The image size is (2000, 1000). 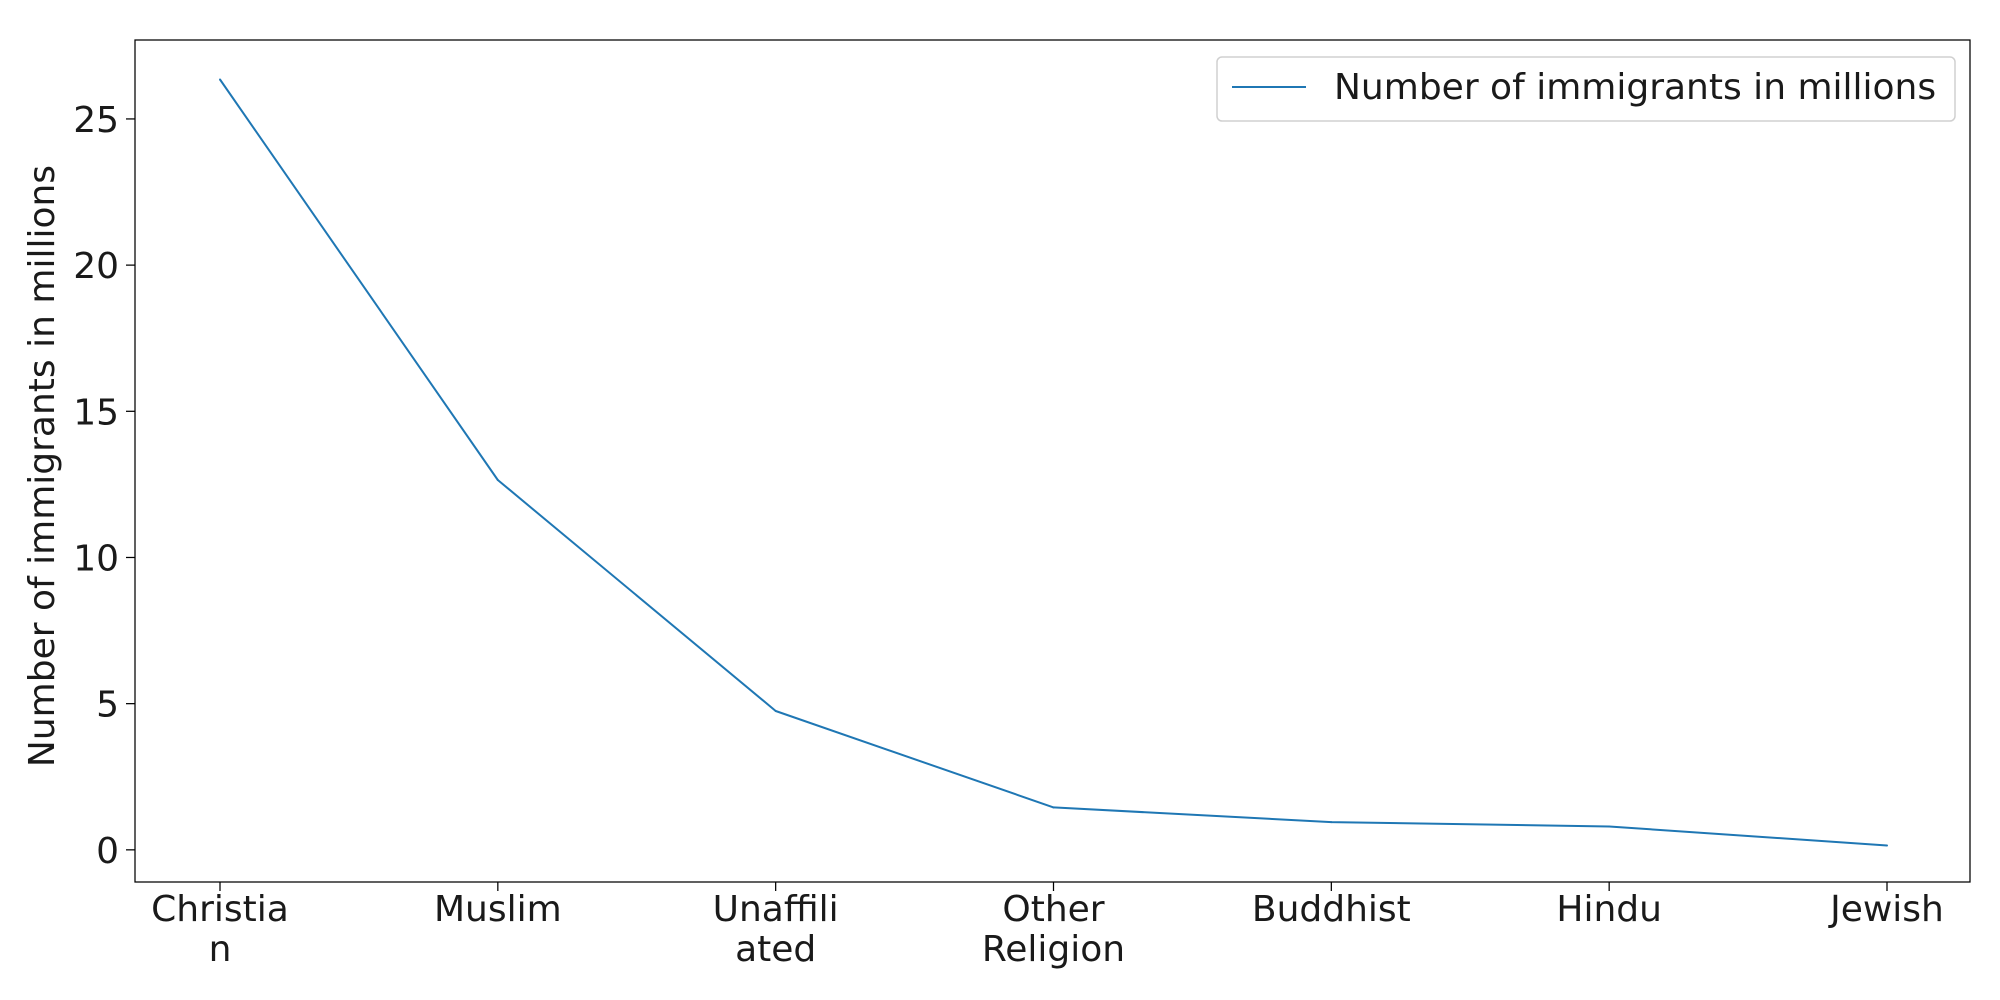 What do you see at coordinates (96, 558) in the screenshot?
I see `y-tick-label: 10` at bounding box center [96, 558].